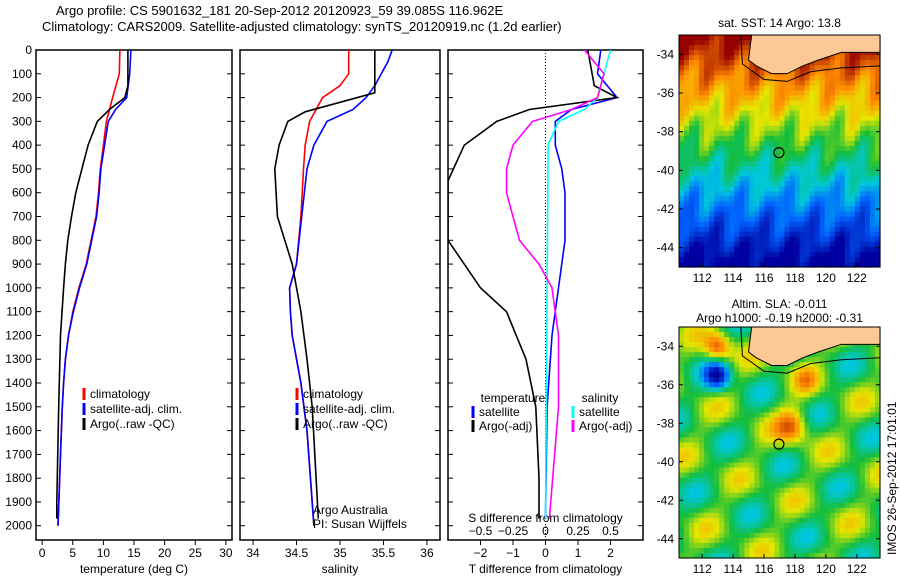 The image size is (900, 580). Describe the element at coordinates (599, 412) in the screenshot. I see `legend-label: satellite` at that location.